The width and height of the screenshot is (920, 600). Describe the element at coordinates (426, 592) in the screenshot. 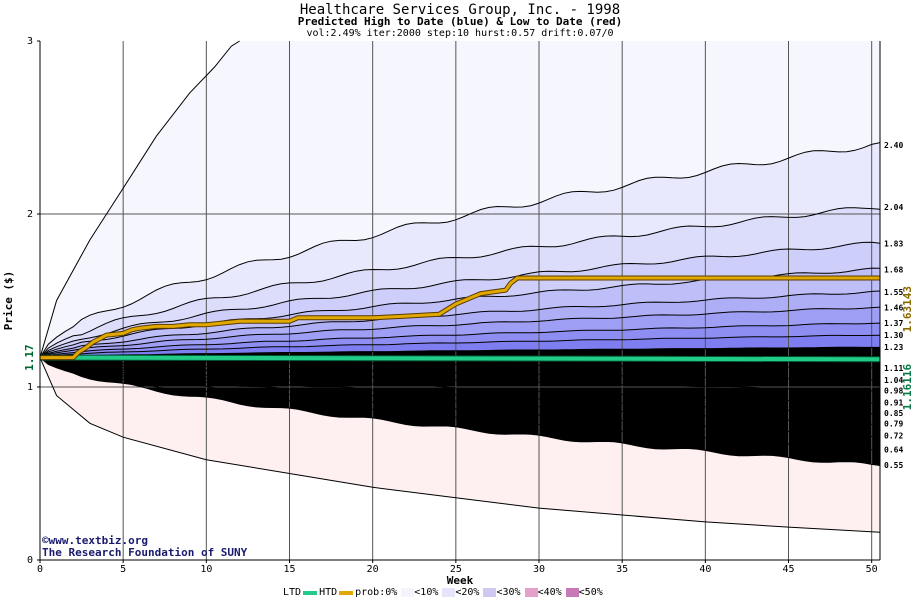

I see `legend-item-10: <10%` at that location.